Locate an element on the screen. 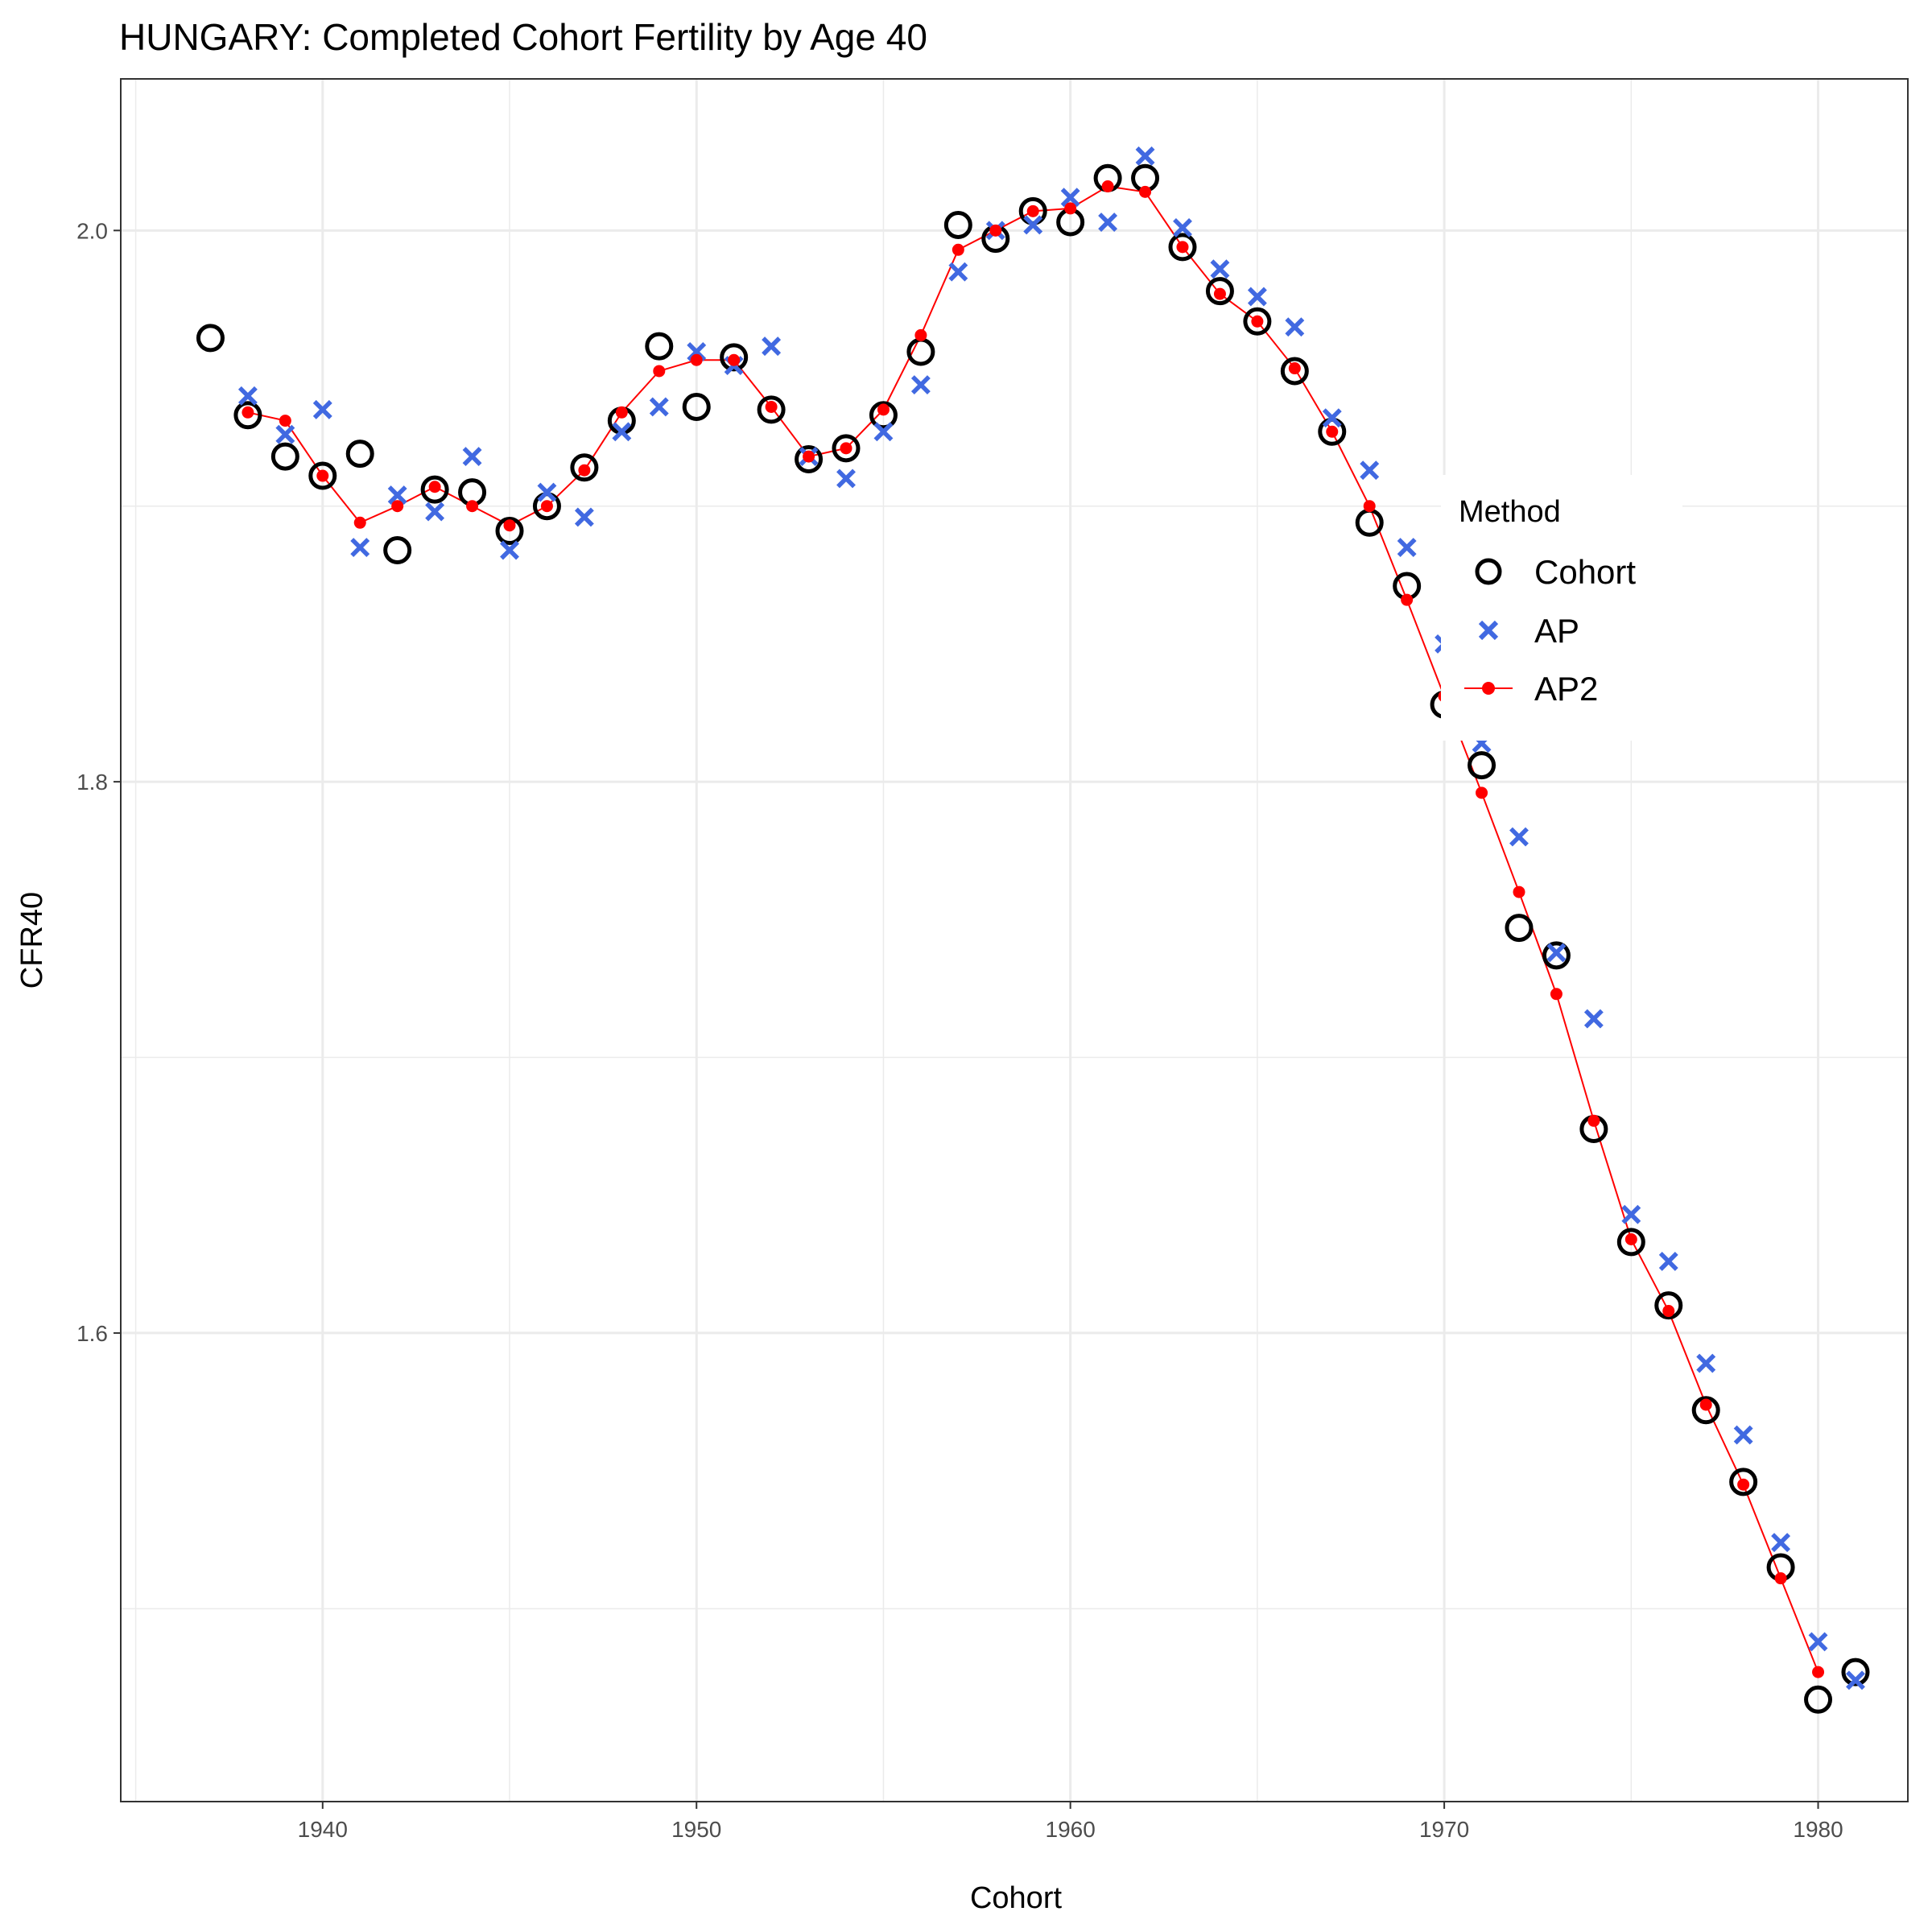 The height and width of the screenshot is (1932, 1932). x-tick-label: 1980 is located at coordinates (1818, 1829).